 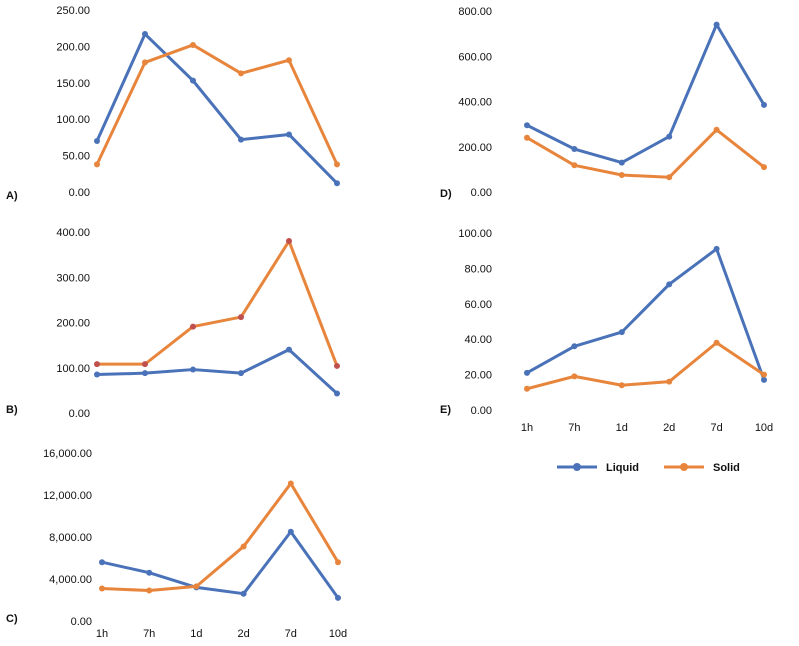 I want to click on series-line-solid-a, so click(x=217, y=104).